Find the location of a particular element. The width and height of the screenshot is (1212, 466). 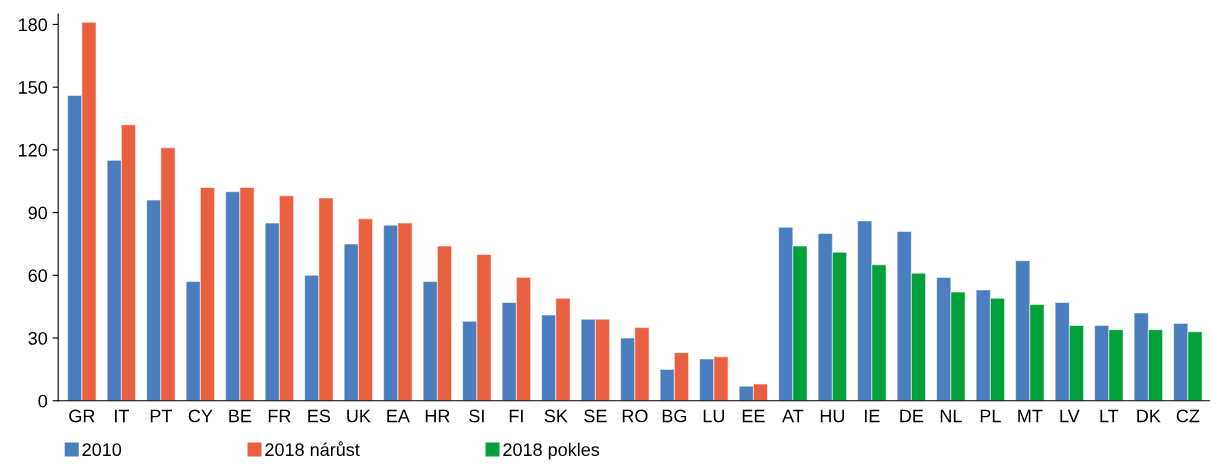

x-tick-label: BE is located at coordinates (240, 416).